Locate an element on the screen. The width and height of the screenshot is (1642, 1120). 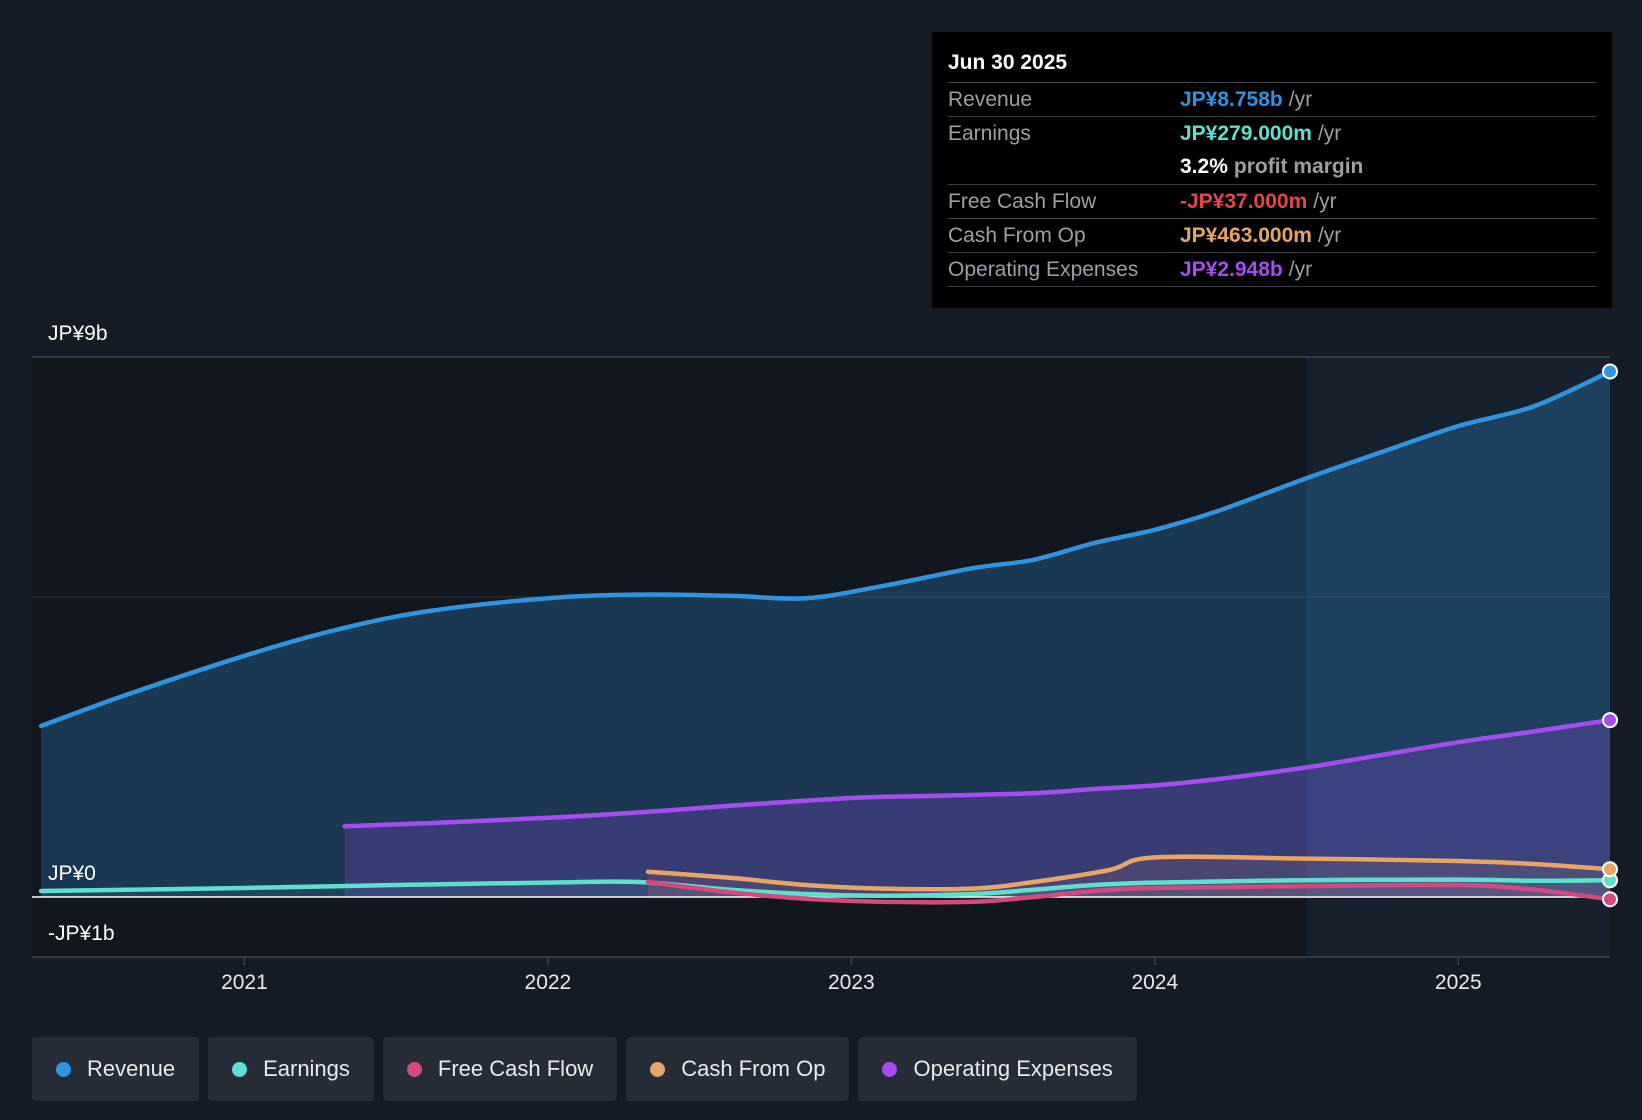
x-tick-label-2025: 2025 is located at coordinates (1458, 982).